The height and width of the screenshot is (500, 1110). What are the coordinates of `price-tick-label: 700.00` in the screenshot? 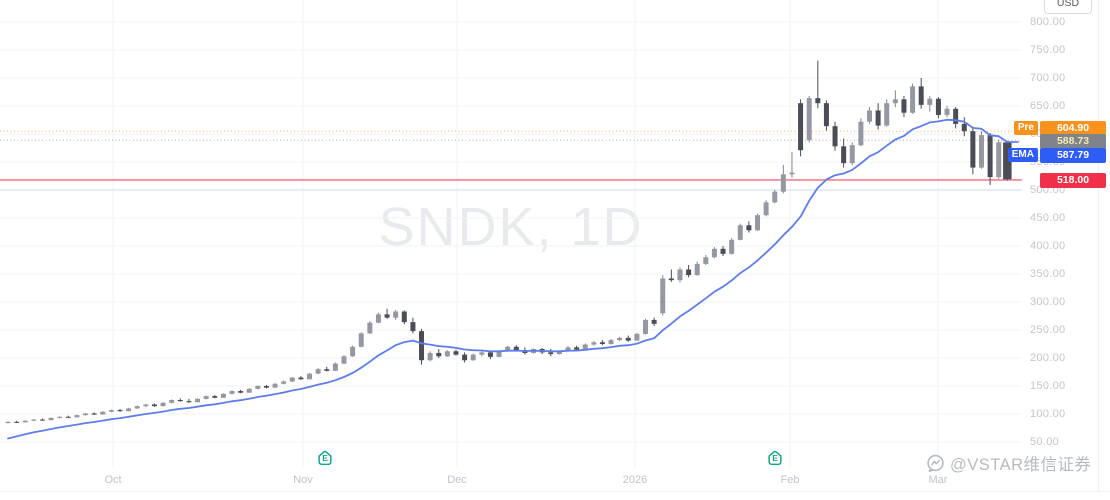 It's located at (1048, 77).